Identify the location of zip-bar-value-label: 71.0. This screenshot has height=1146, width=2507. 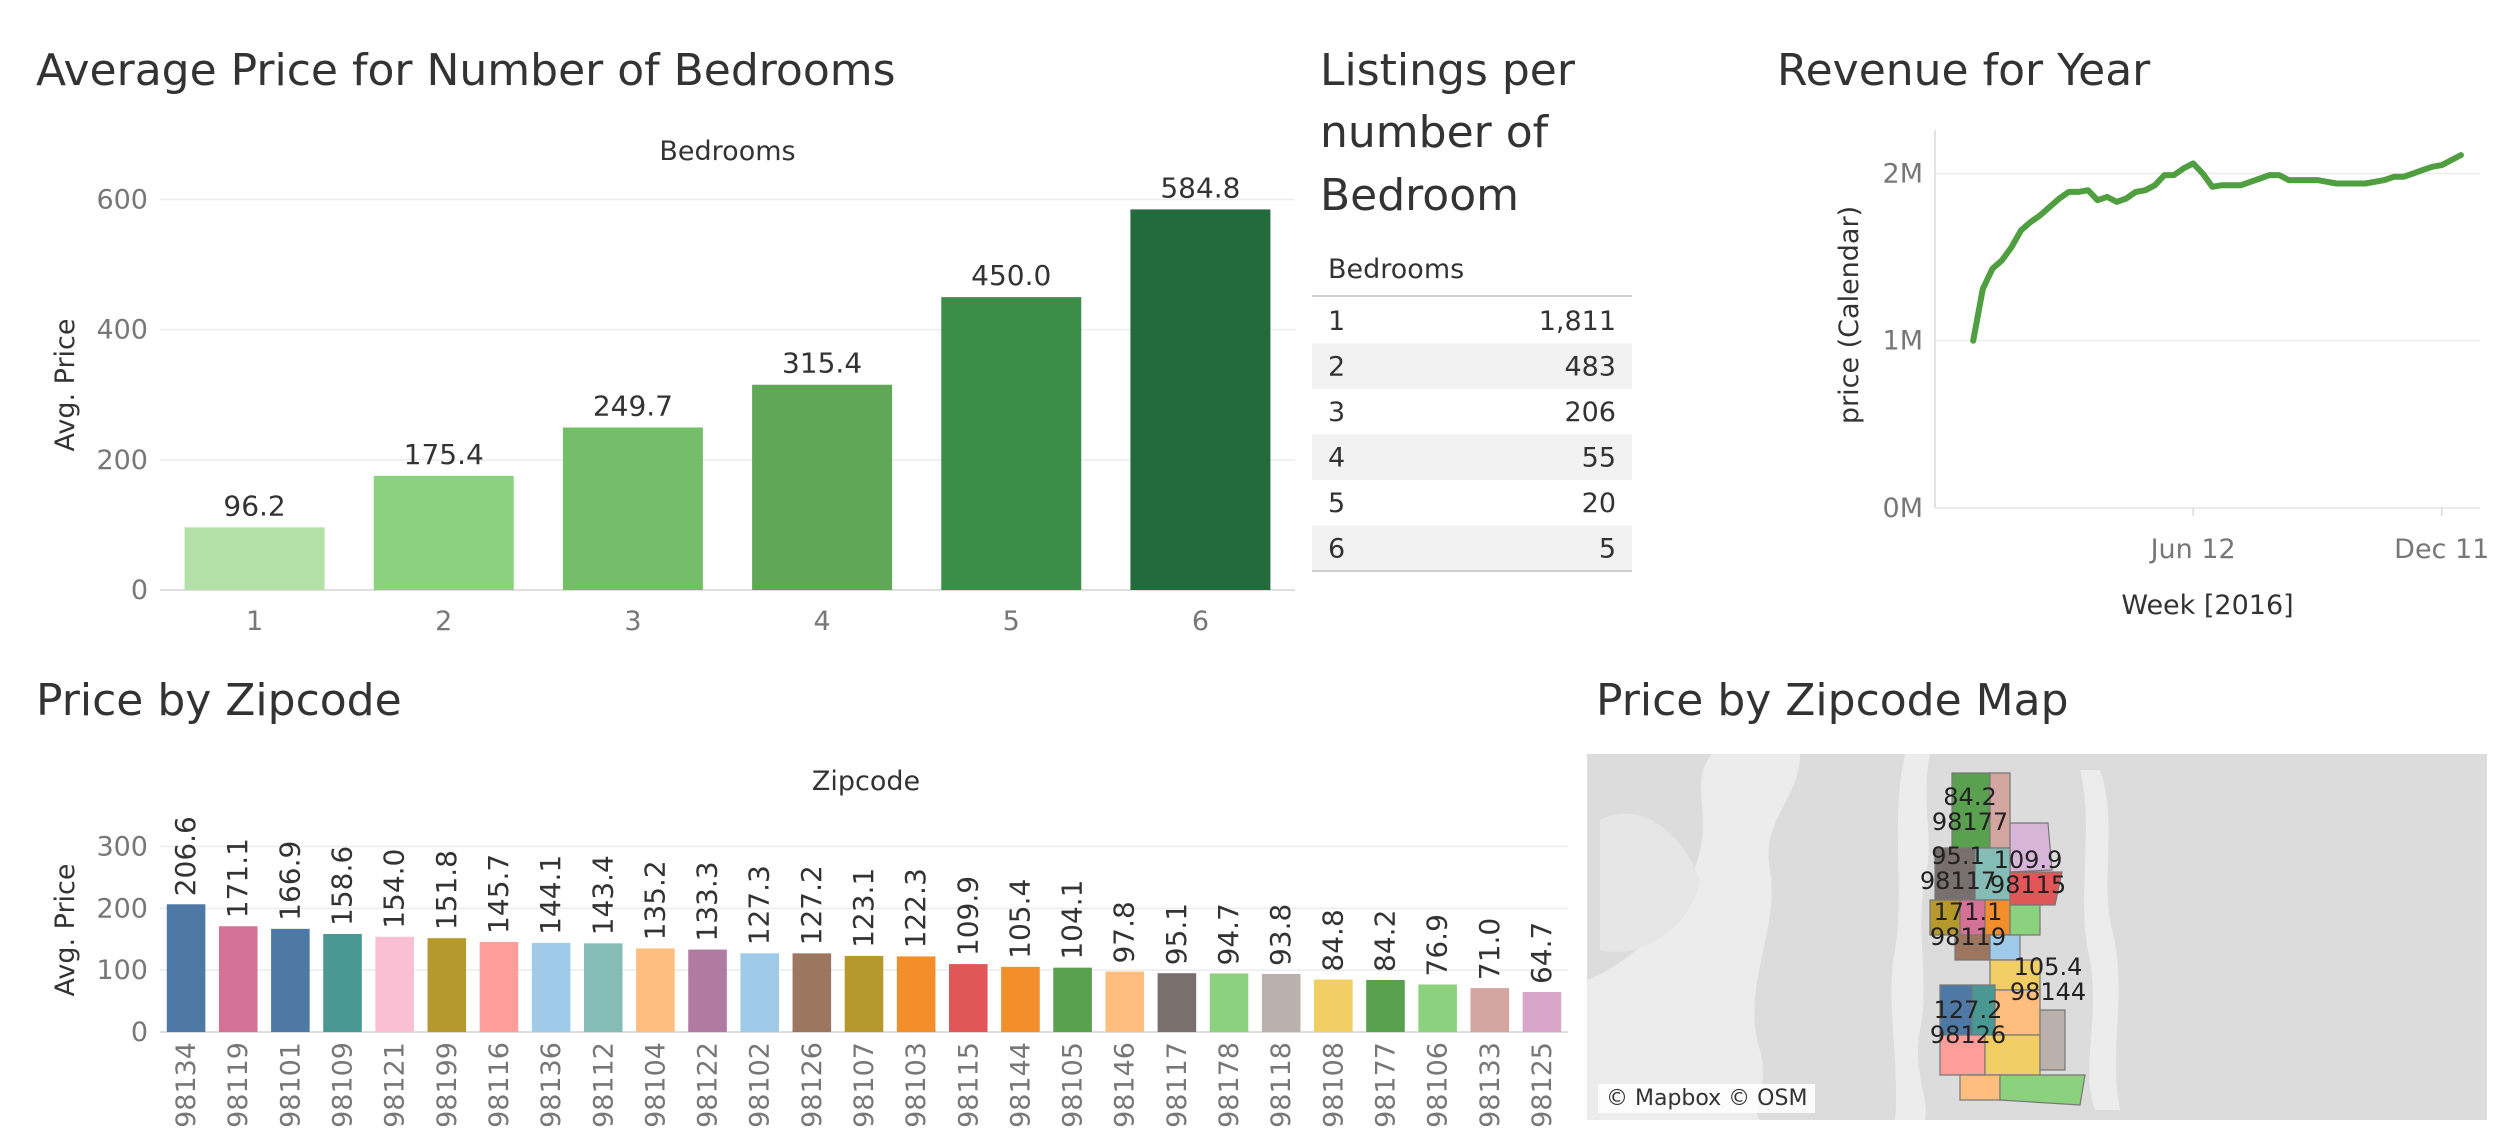
(1489, 949).